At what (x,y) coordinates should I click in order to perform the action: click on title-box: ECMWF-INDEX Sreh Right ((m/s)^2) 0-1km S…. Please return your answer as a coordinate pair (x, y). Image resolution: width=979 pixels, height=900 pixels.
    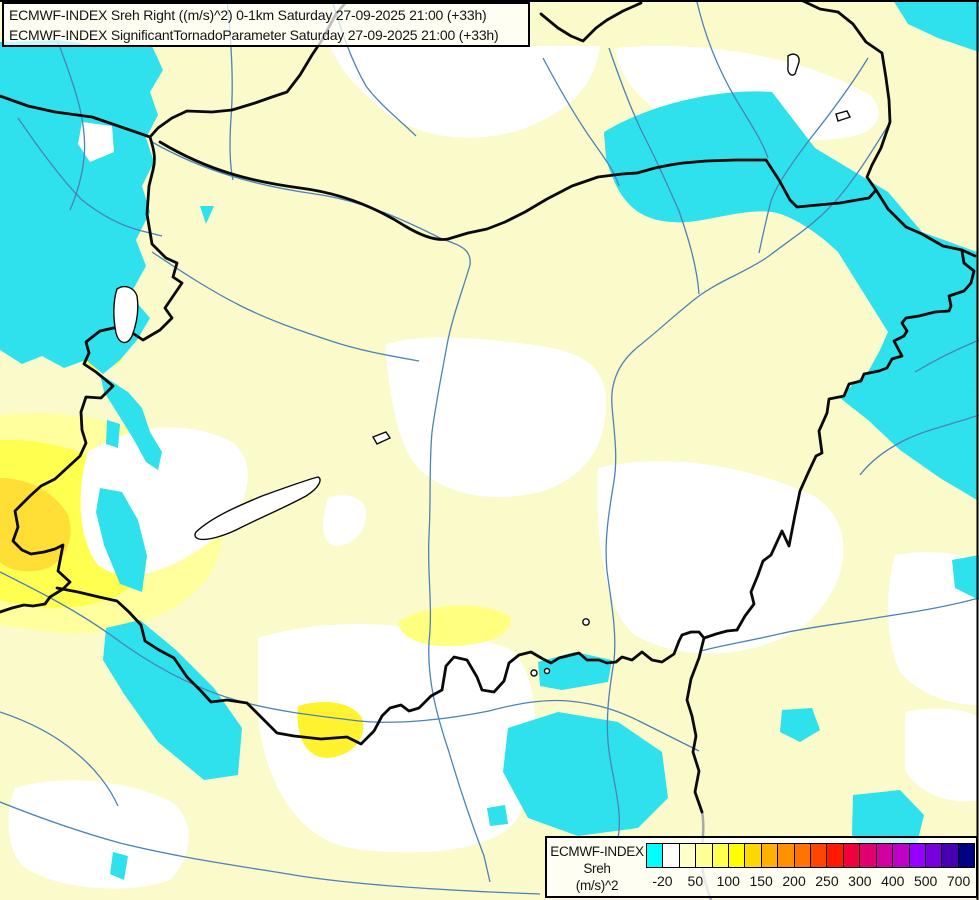
    Looking at the image, I should click on (266, 24).